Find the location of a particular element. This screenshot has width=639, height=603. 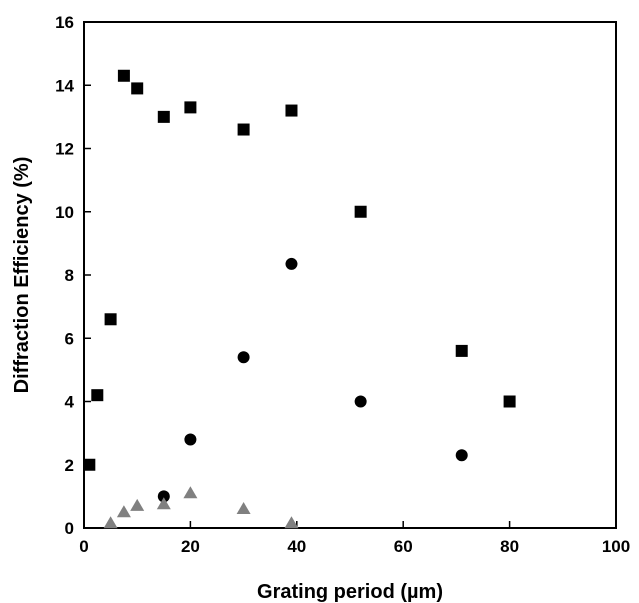

x-tick-label: 20 is located at coordinates (190, 546).